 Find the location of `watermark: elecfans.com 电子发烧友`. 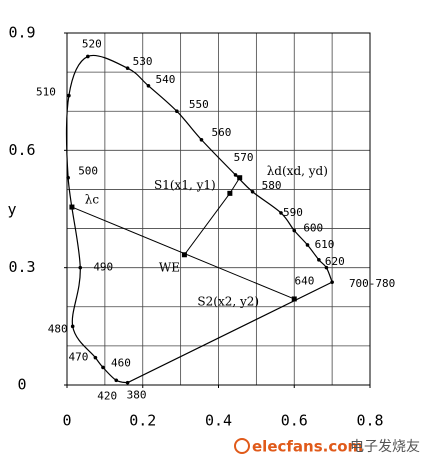

watermark: elecfans.com 电子发烧友 is located at coordinates (327, 447).